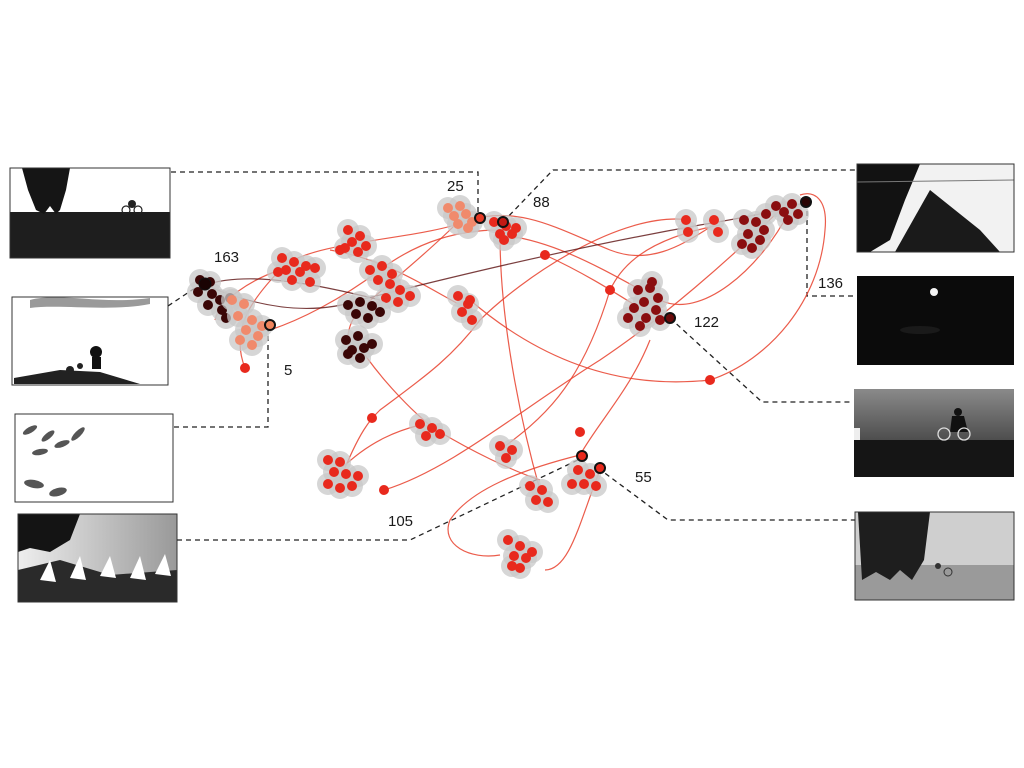  I want to click on label-25: 25, so click(455, 186).